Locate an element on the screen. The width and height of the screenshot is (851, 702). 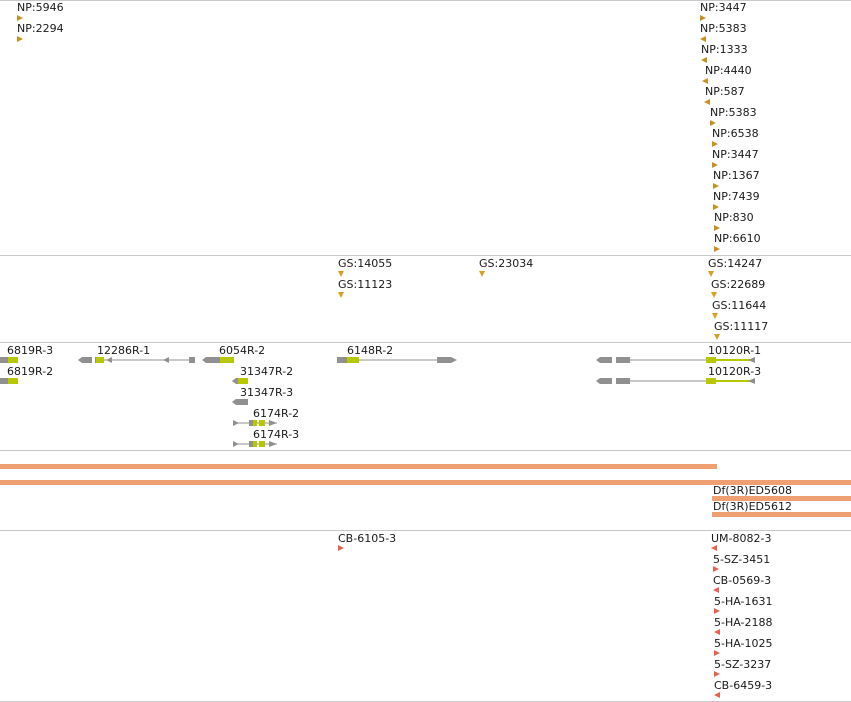
gene-label: 31347R-2 is located at coordinates (267, 371).